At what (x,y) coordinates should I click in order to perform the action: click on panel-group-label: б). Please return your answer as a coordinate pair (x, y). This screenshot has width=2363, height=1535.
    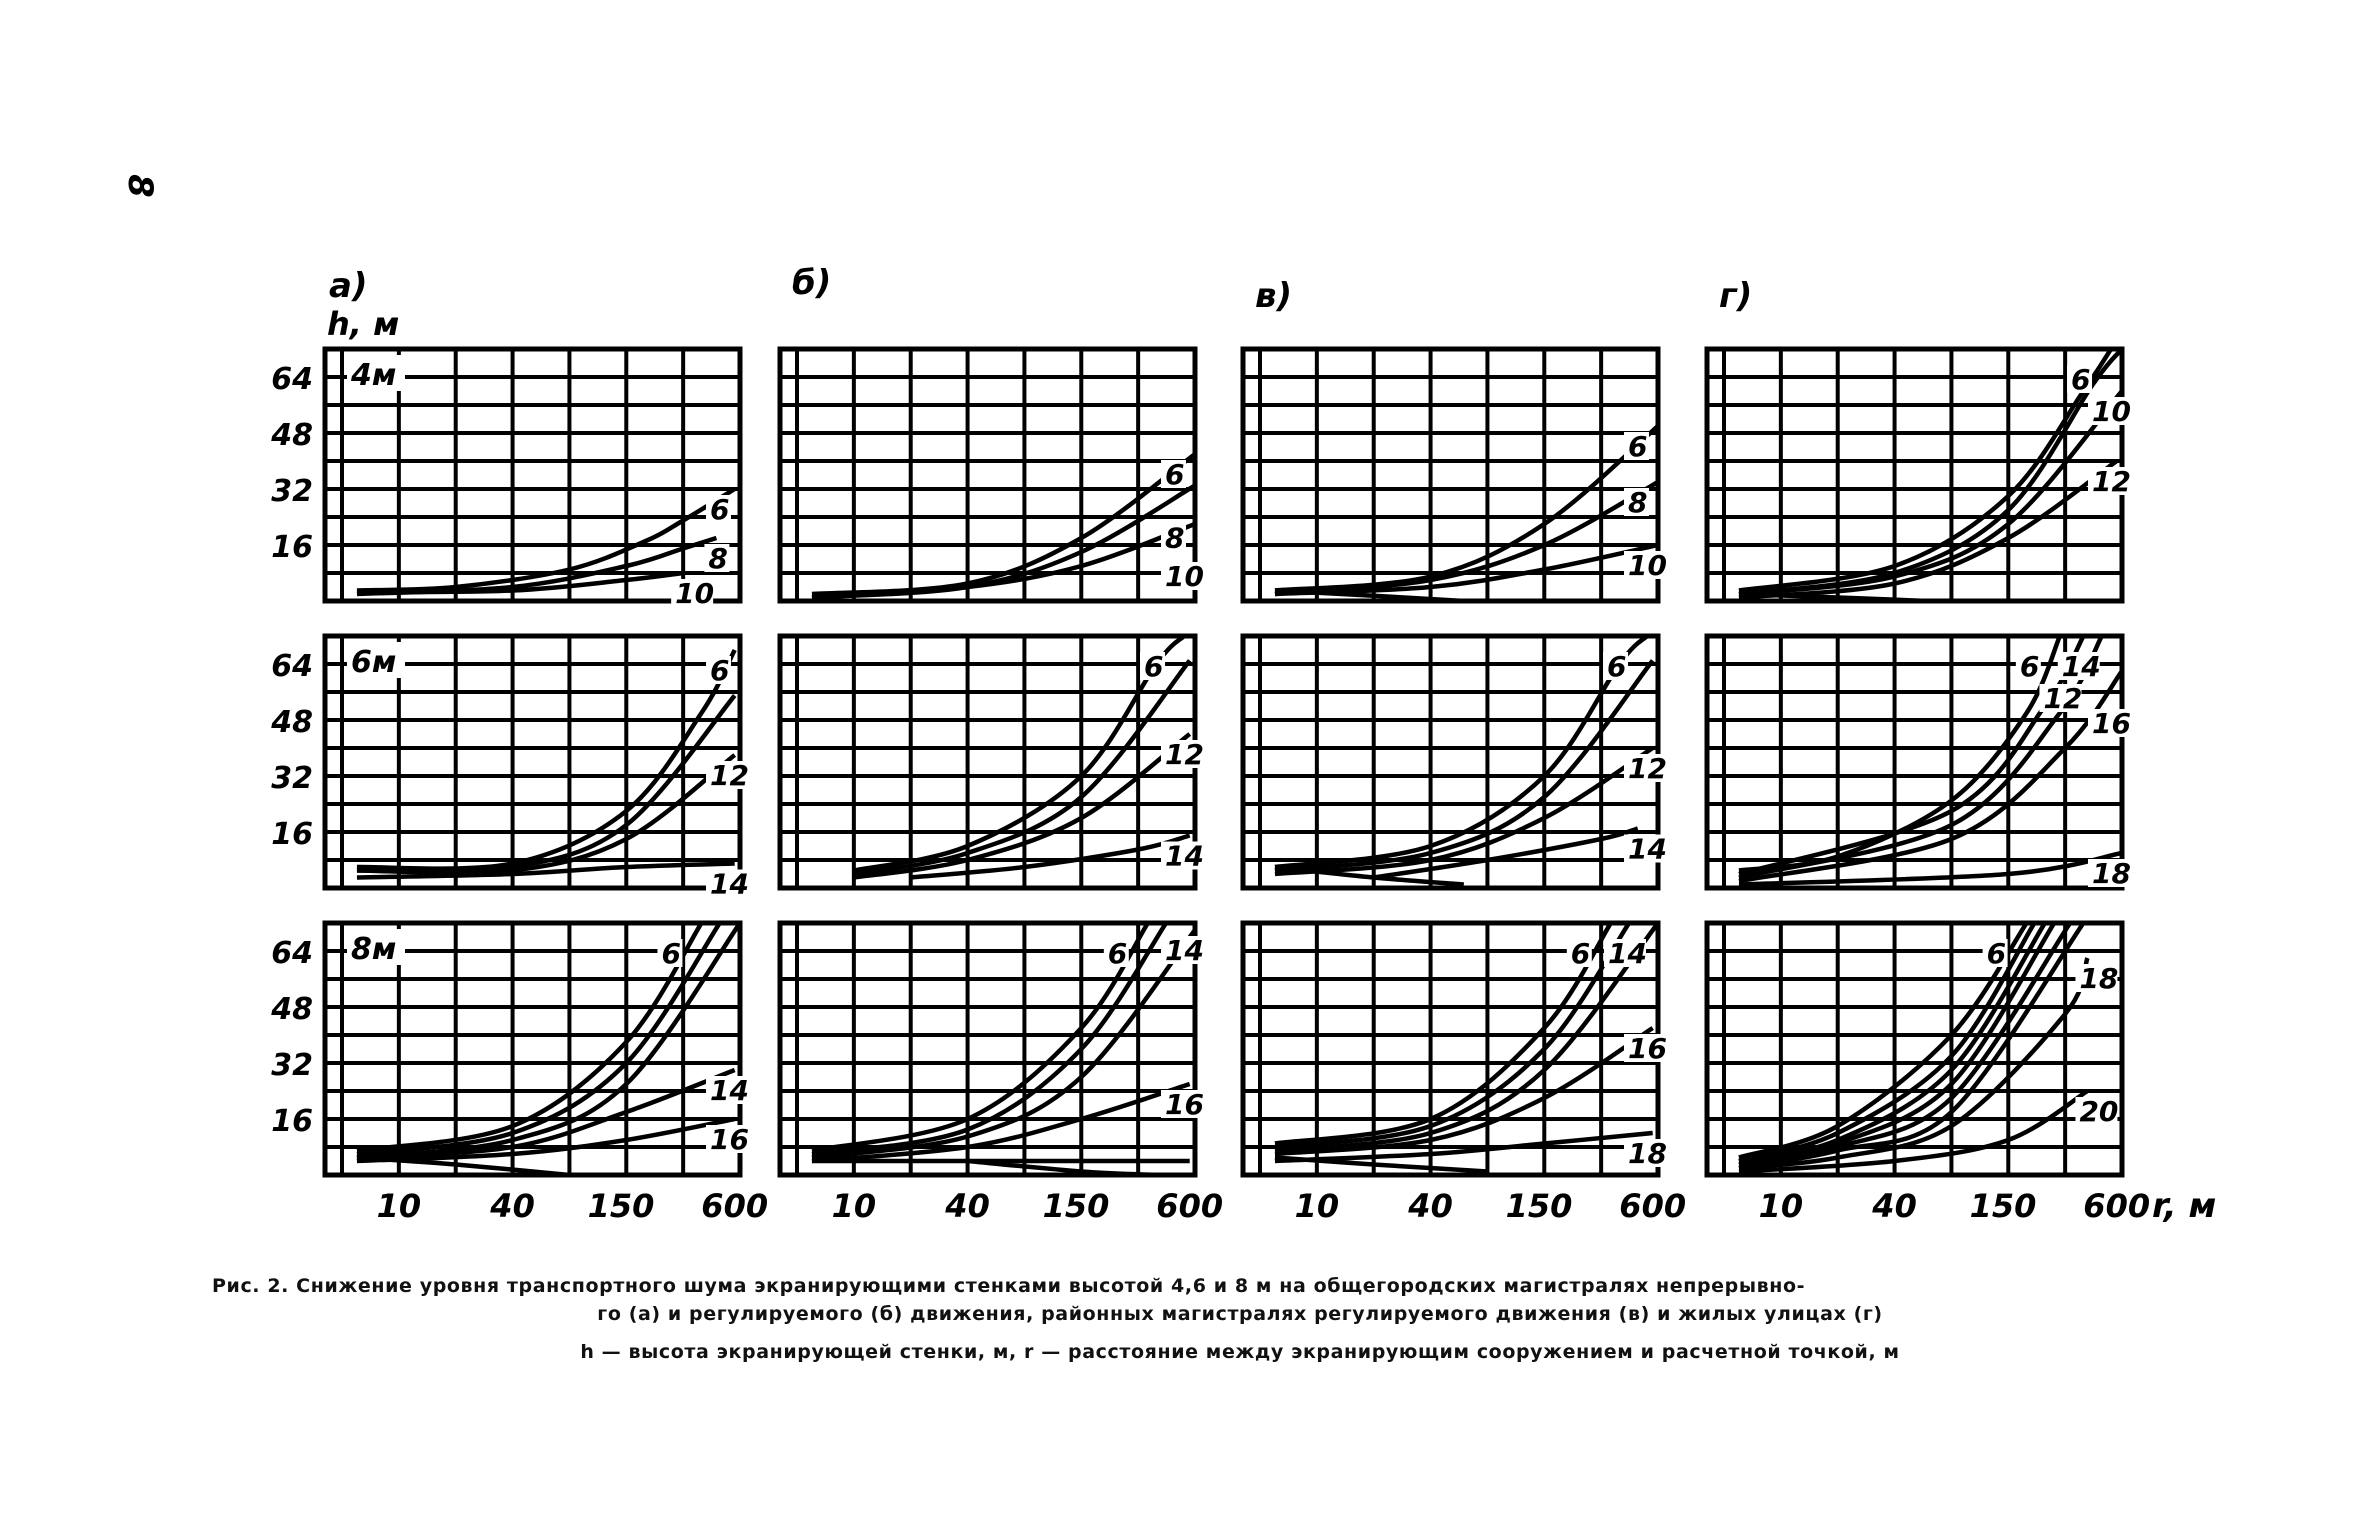
    Looking at the image, I should click on (811, 283).